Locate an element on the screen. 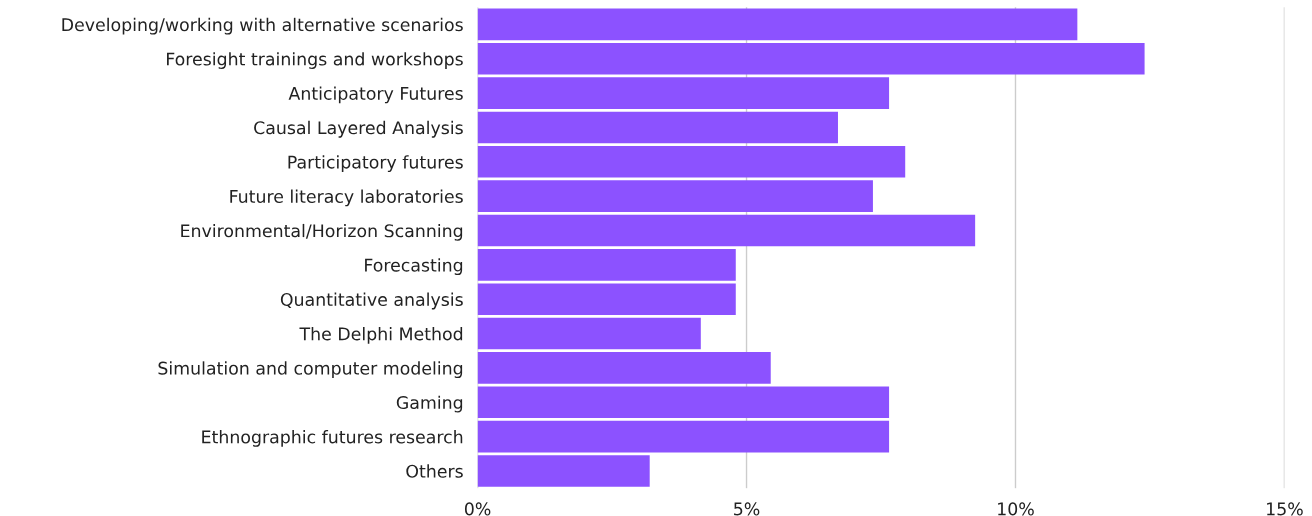 Image resolution: width=1312 pixels, height=516 pixels. y-tick-label: Foresight trainings and workshops is located at coordinates (315, 60).